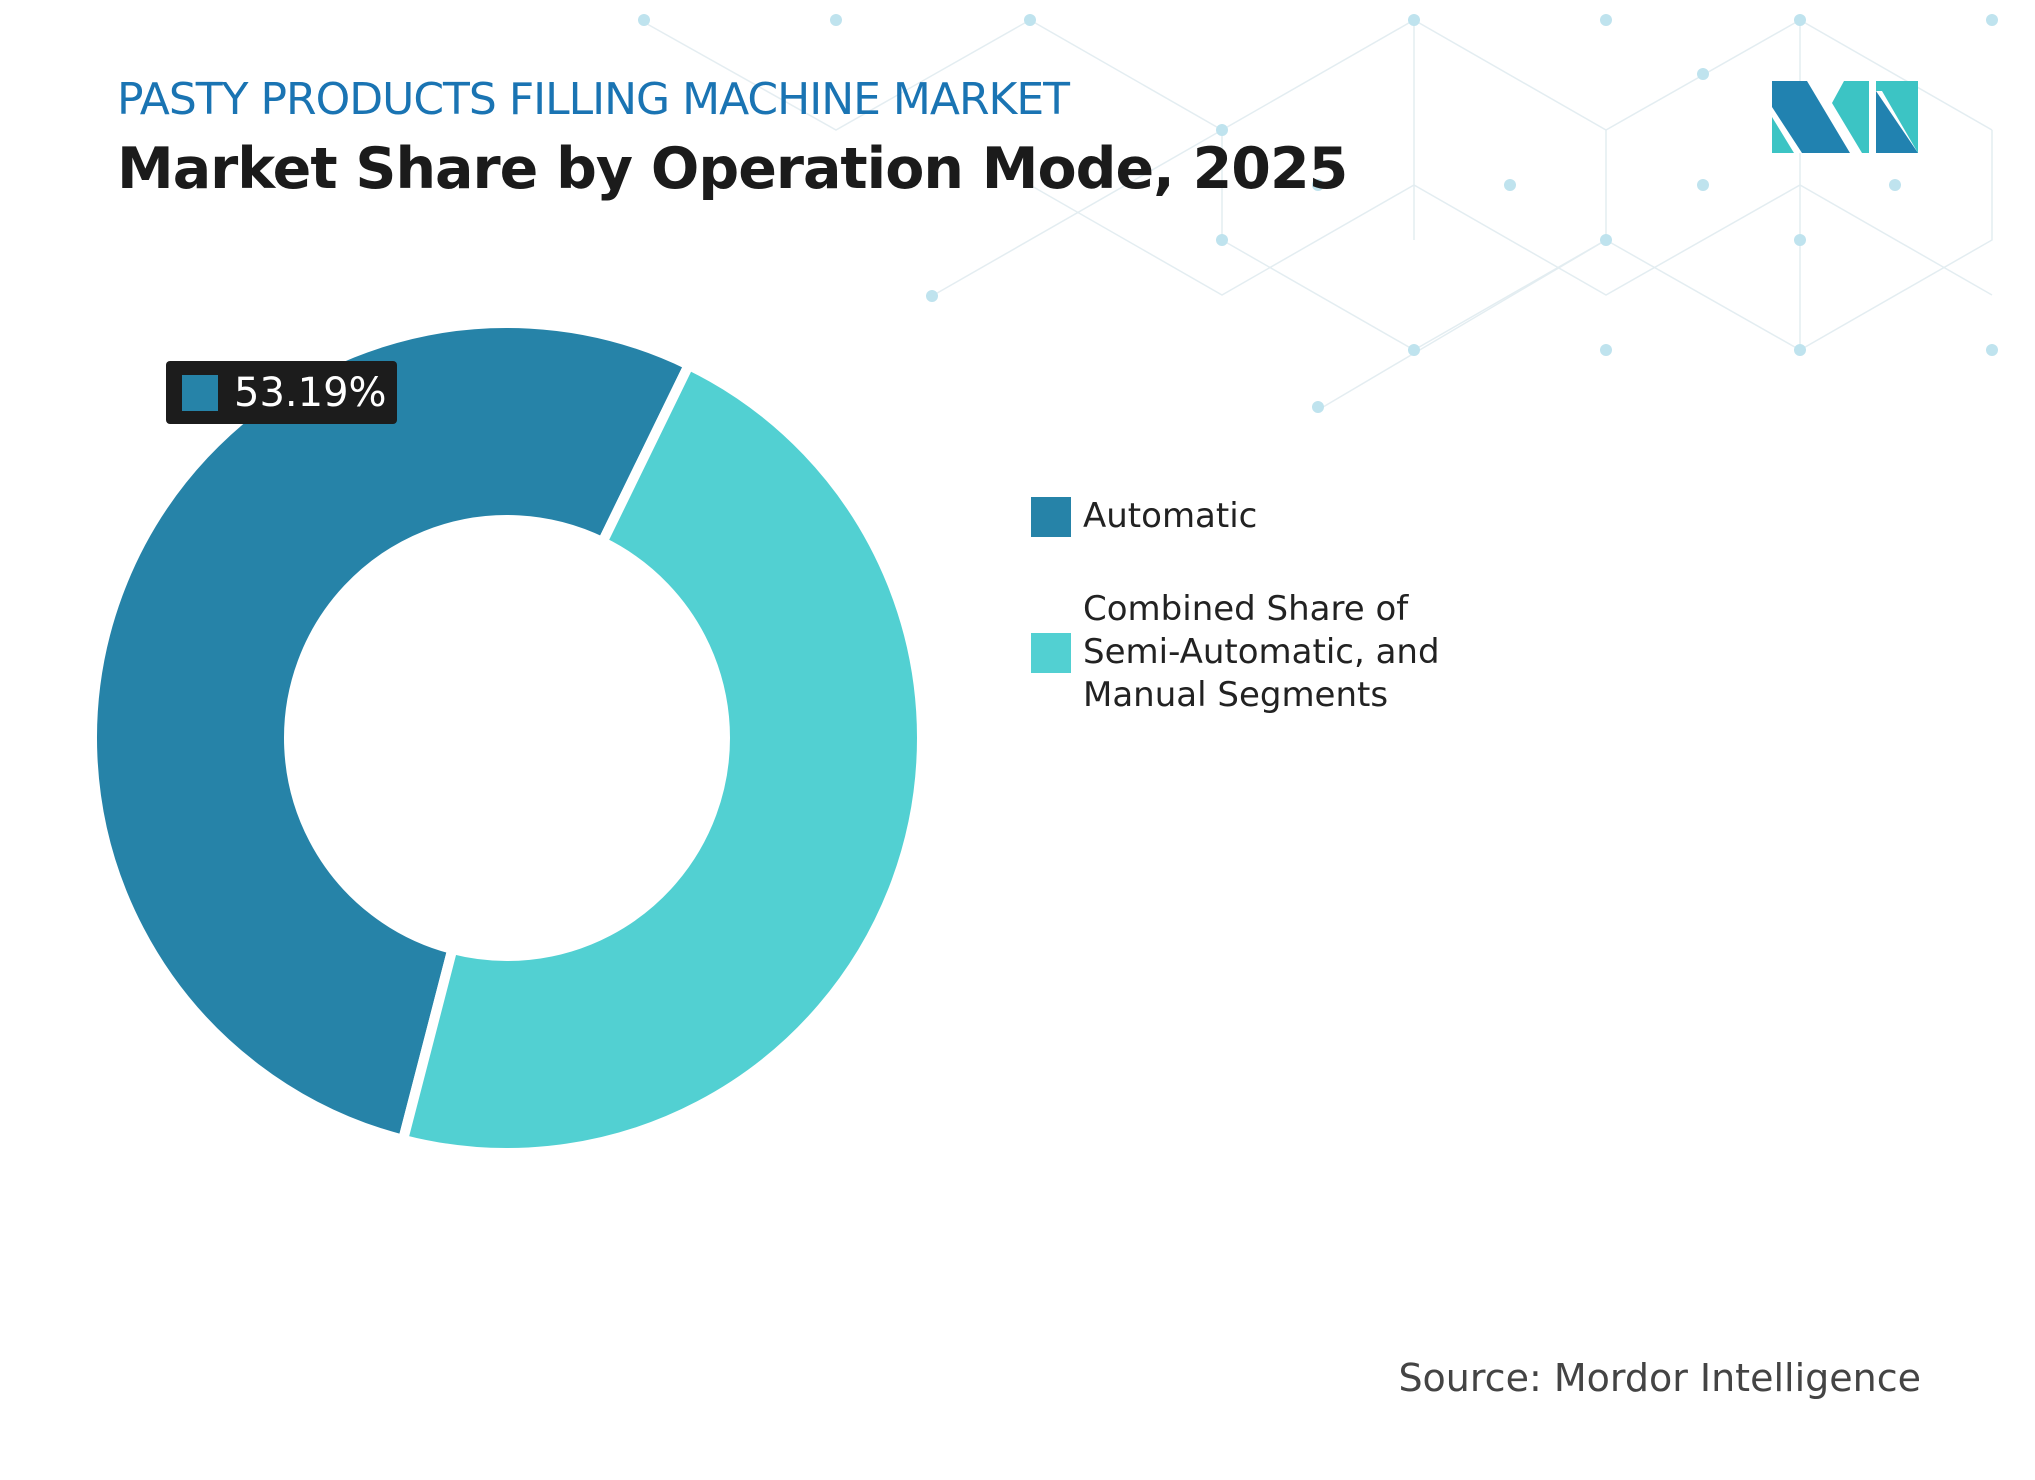 The width and height of the screenshot is (2035, 1480). I want to click on data-label-value: 53.19%, so click(310, 392).